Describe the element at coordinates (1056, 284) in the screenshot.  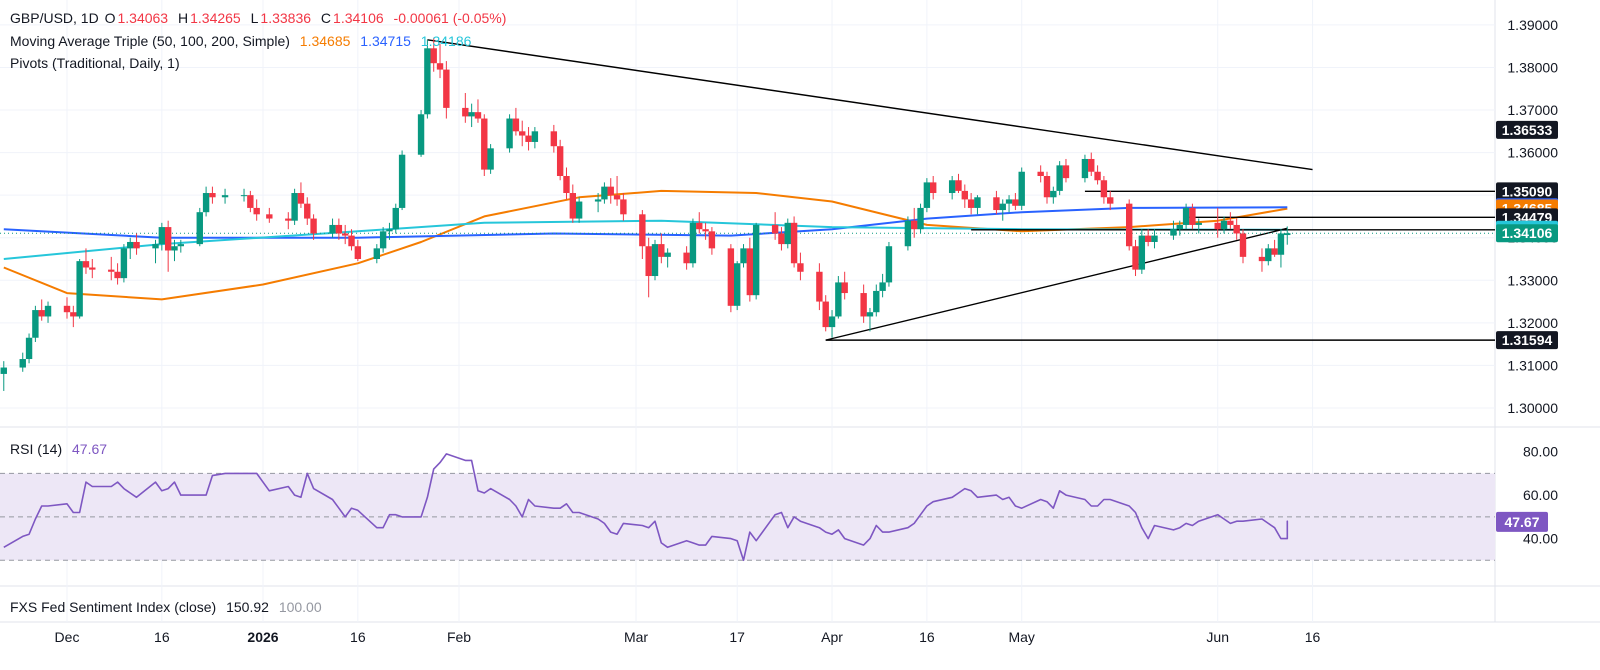
I see `trendline` at that location.